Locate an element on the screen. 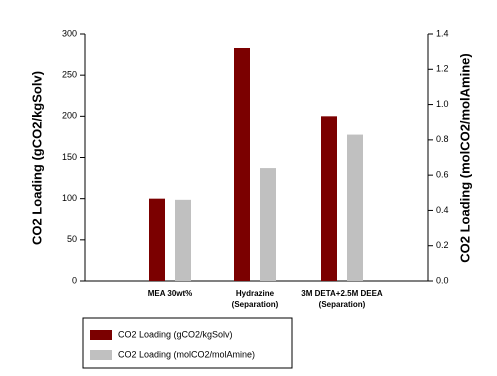 The image size is (497, 376). y-tick-label: 100 is located at coordinates (69, 198).